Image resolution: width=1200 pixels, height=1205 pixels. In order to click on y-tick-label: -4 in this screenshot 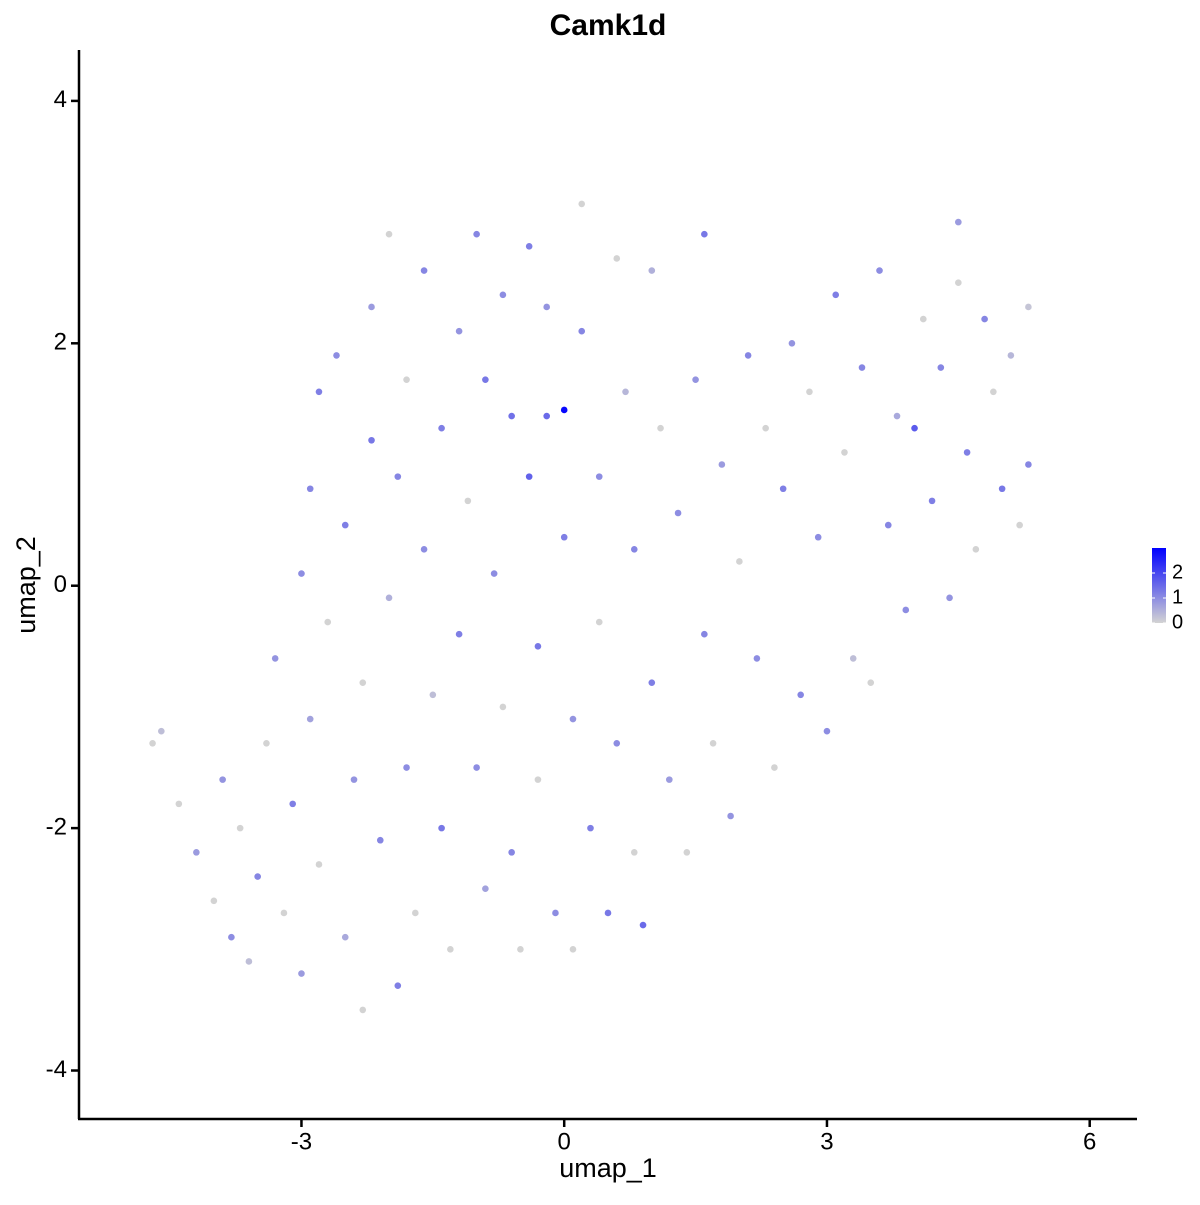, I will do `click(56, 1069)`.